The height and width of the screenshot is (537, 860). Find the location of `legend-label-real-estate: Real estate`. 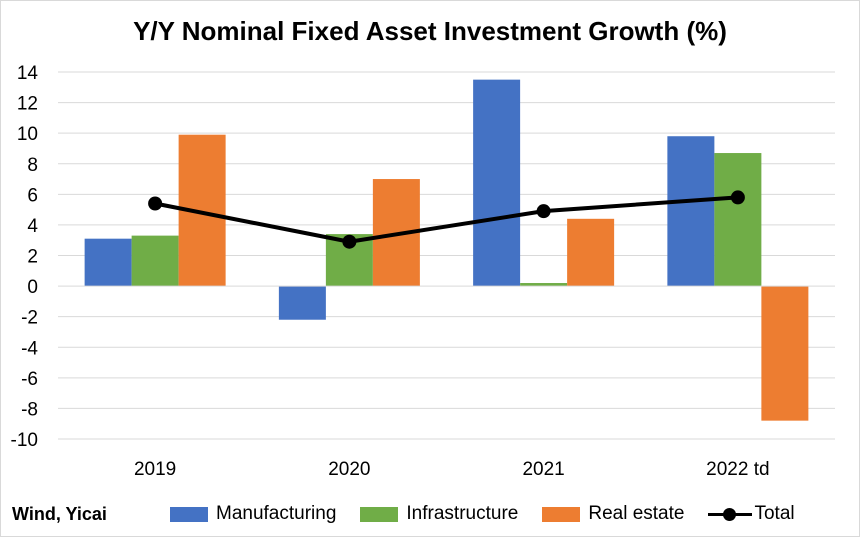

legend-label-real-estate: Real estate is located at coordinates (636, 513).